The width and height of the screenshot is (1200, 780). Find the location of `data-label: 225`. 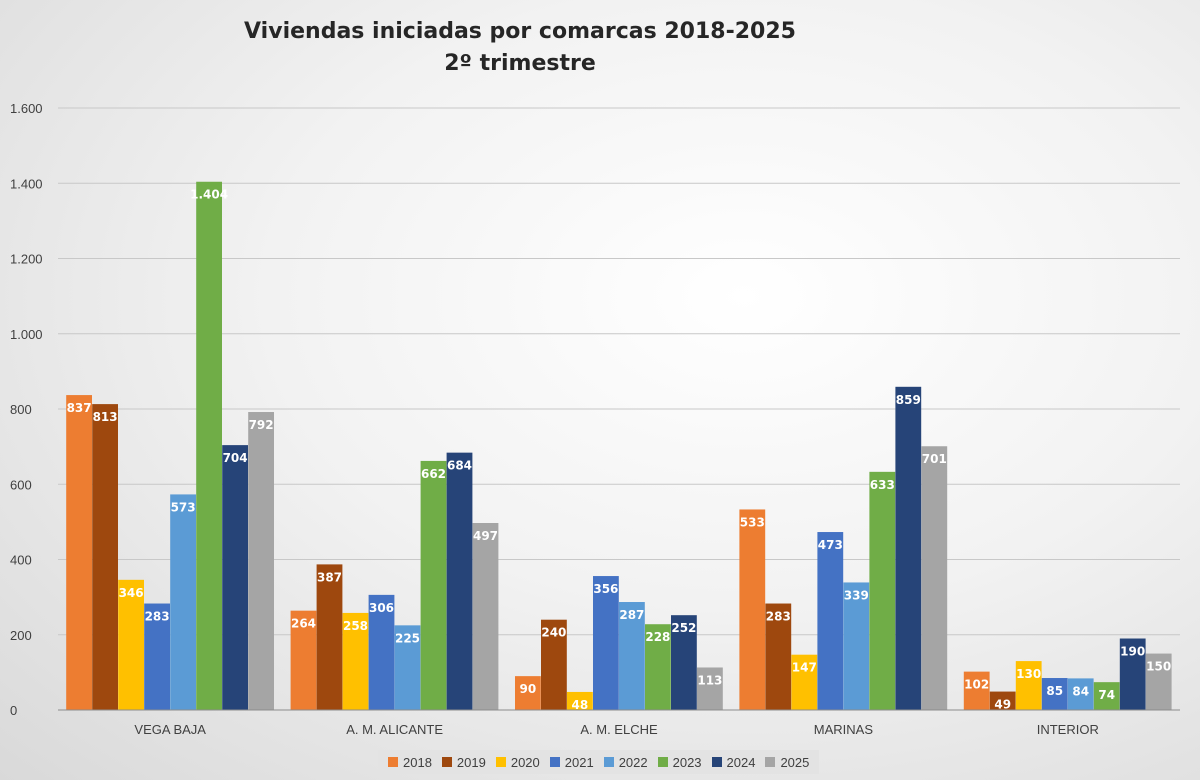

data-label: 225 is located at coordinates (407, 638).